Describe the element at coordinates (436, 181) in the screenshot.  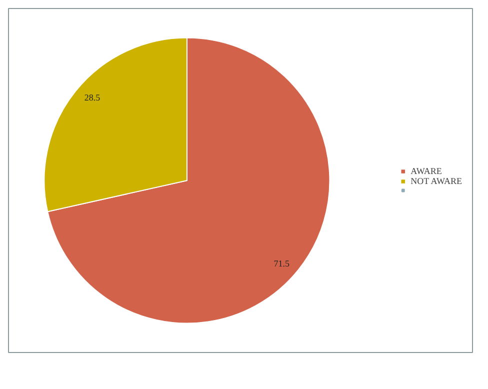
I see `legend-label: NOT AWARE` at that location.